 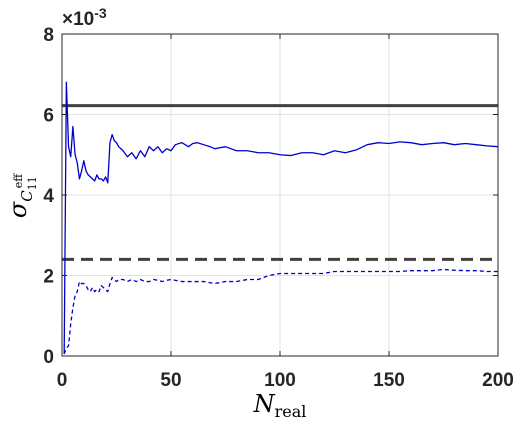 I want to click on x-tick-label: 150, so click(x=389, y=380).